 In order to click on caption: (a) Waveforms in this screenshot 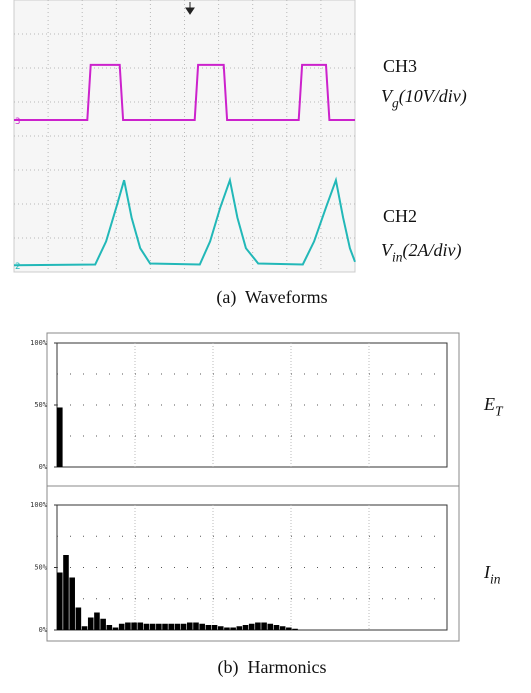, I will do `click(271, 297)`.